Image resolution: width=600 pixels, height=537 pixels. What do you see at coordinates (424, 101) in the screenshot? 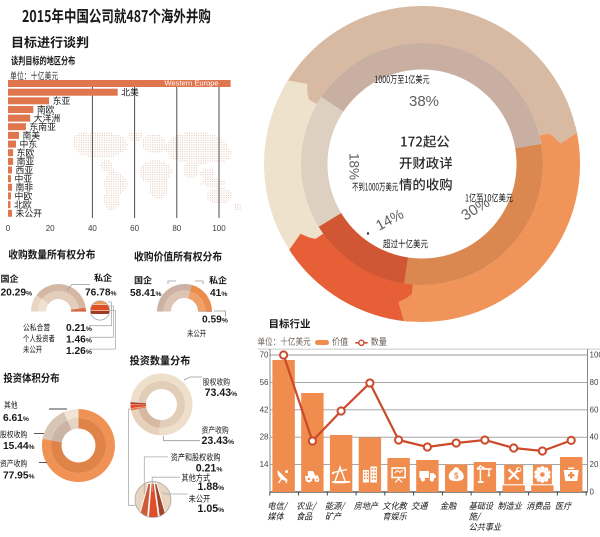
I see `svg-text: 38%` at bounding box center [424, 101].